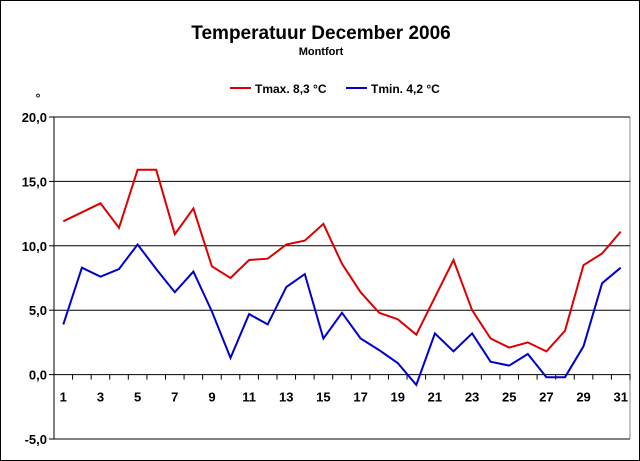 The height and width of the screenshot is (461, 640). Describe the element at coordinates (398, 397) in the screenshot. I see `x-tick-label: 19` at that location.